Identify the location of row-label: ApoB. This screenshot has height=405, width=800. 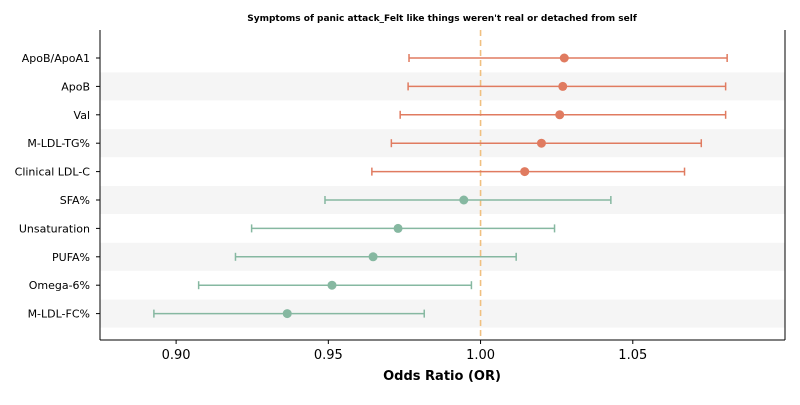
(75, 86).